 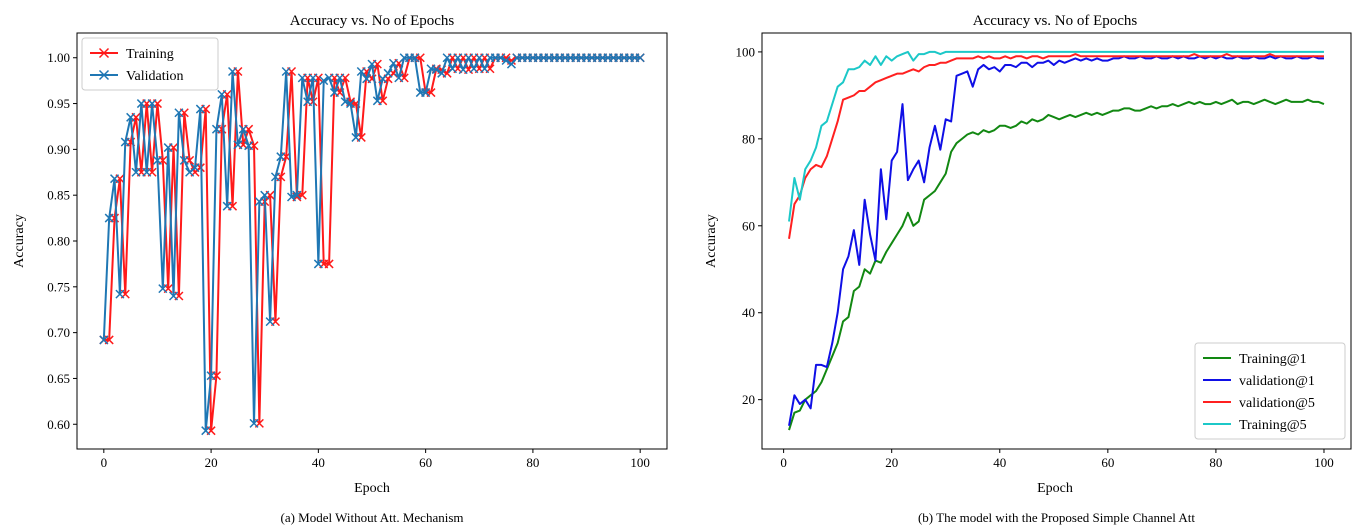 I want to click on y-tick-label: 0.75, so click(x=58, y=286).